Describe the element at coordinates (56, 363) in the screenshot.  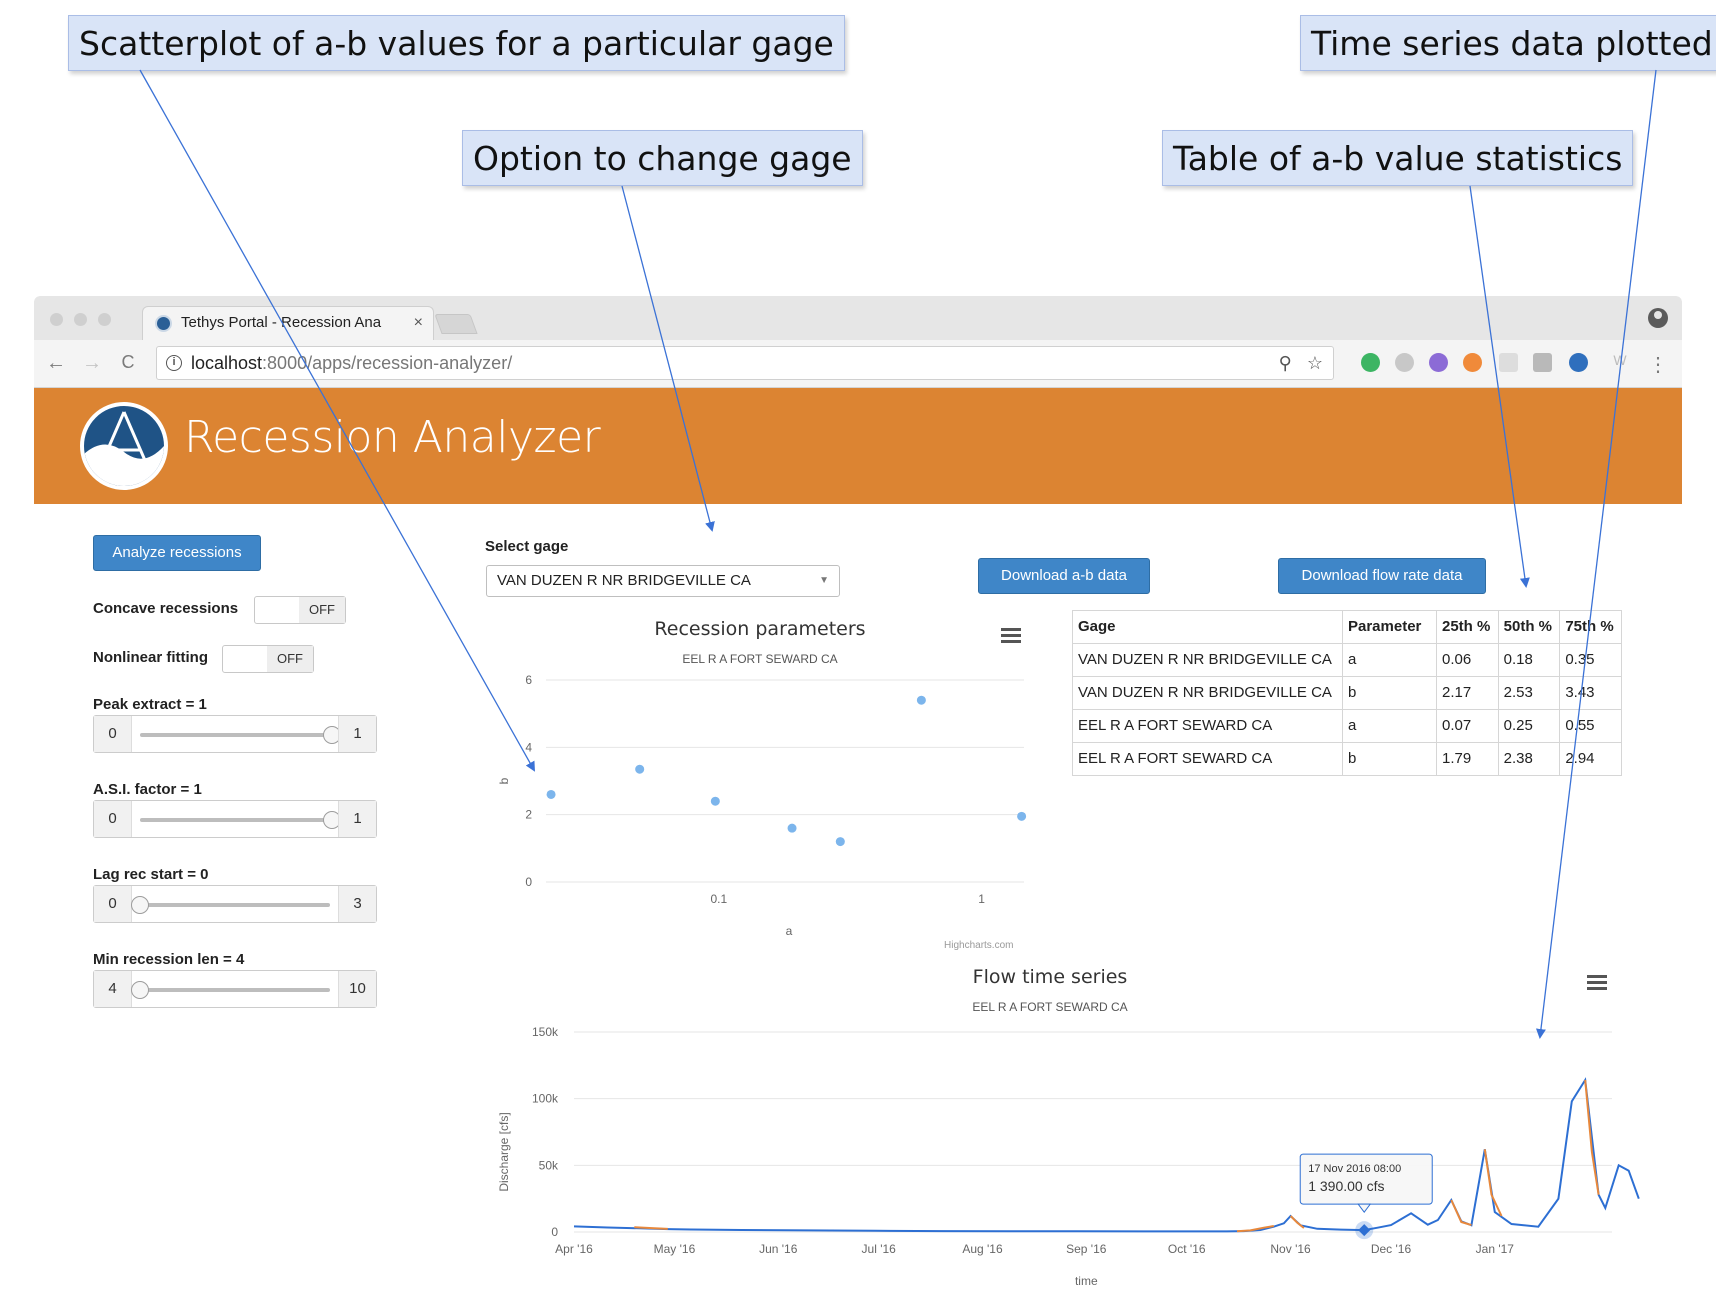
I see `back-icon: ←` at that location.